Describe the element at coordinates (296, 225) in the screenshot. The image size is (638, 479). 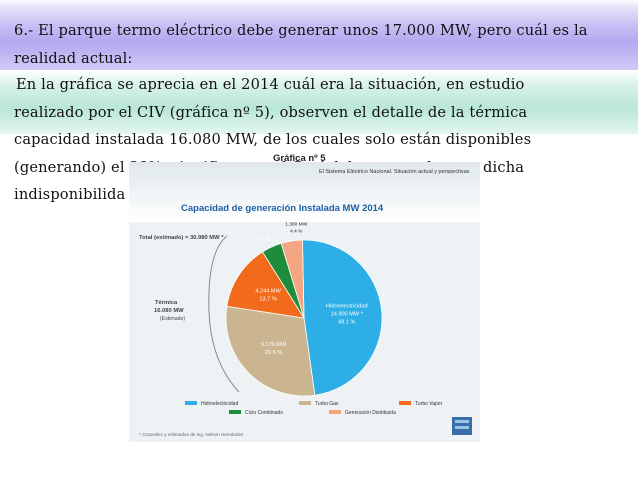
I see `slice-value-generaci-n-distribuida: 1.360 MW` at that location.